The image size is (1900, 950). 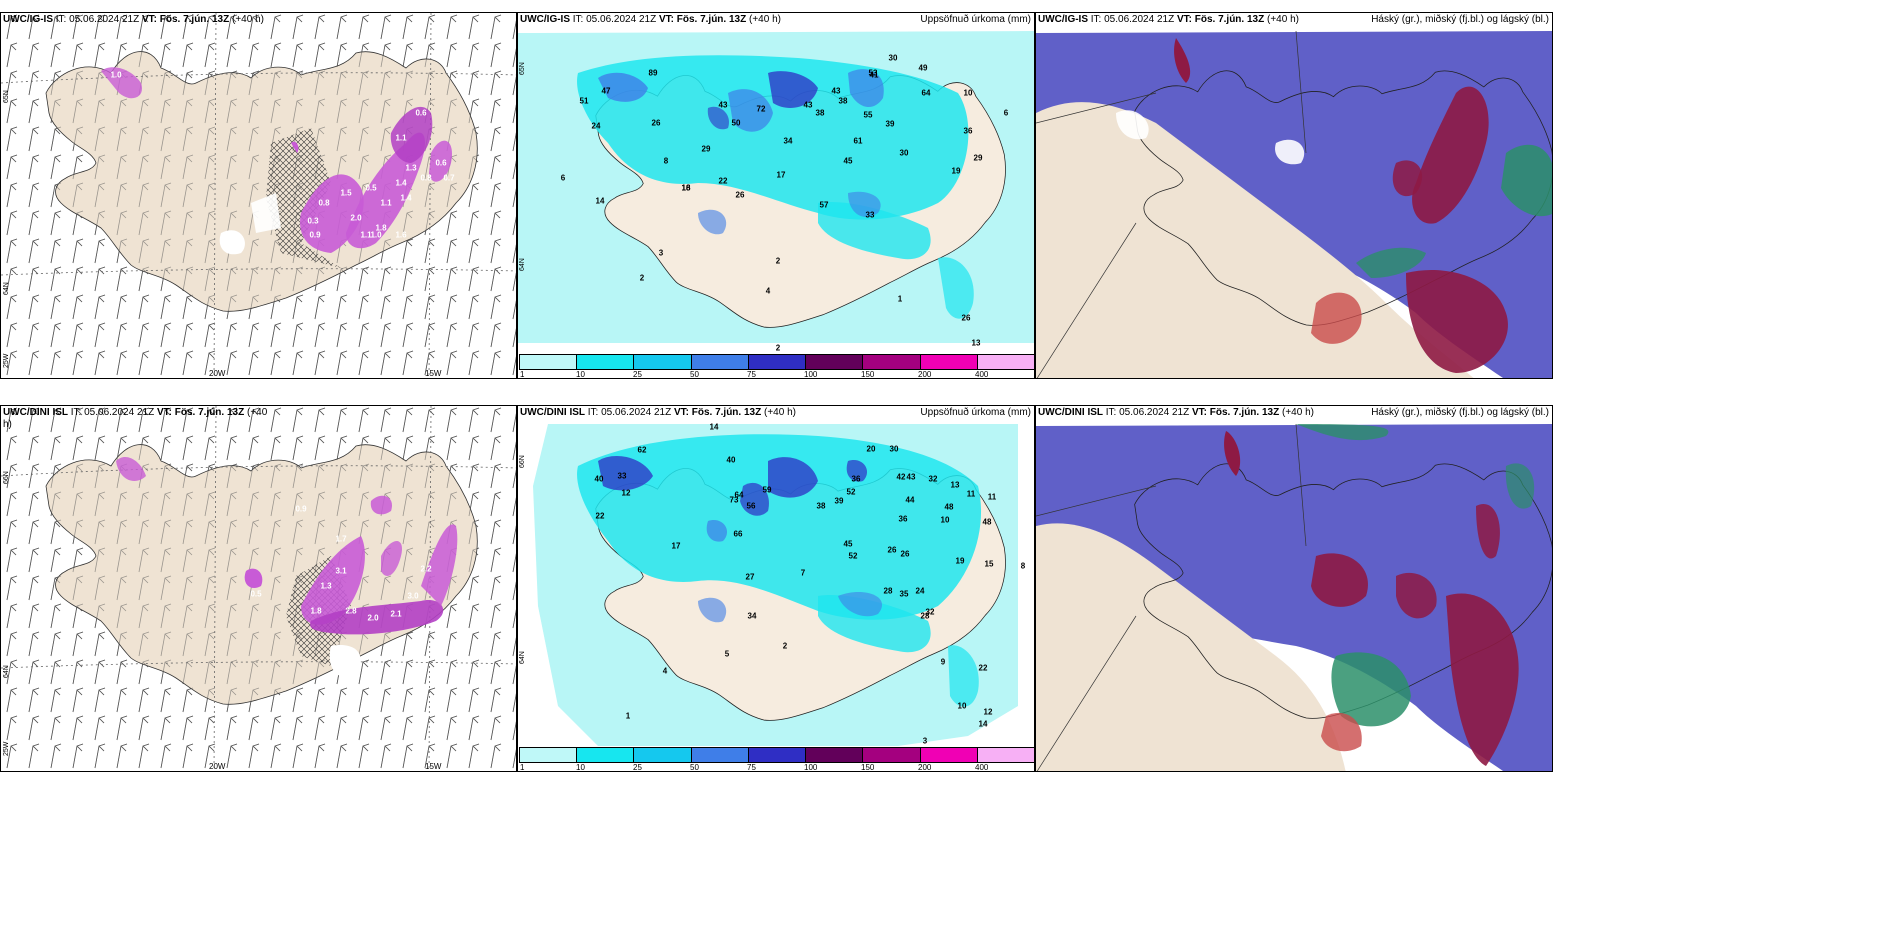 What do you see at coordinates (824, 205) in the screenshot?
I see `value-label: 57` at bounding box center [824, 205].